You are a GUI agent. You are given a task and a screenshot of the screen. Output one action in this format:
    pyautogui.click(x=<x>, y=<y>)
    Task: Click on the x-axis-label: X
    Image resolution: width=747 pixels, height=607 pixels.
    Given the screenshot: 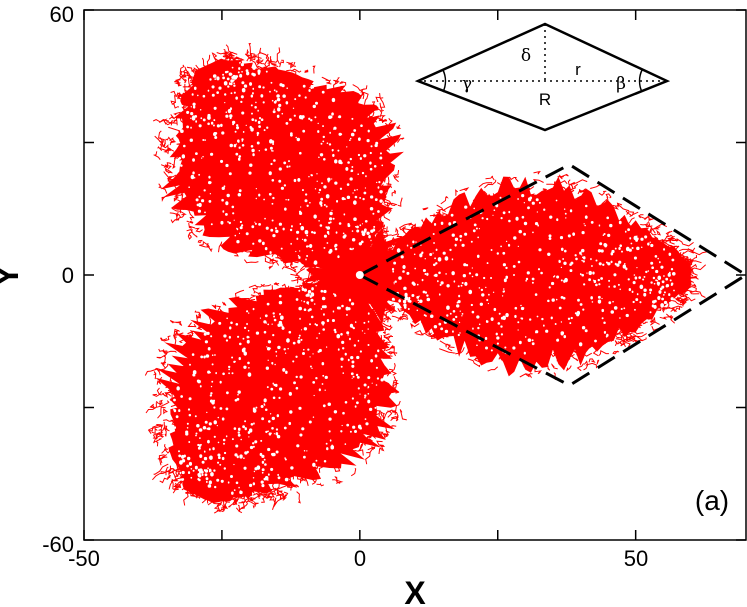 What is the action you would take?
    pyautogui.click(x=415, y=591)
    